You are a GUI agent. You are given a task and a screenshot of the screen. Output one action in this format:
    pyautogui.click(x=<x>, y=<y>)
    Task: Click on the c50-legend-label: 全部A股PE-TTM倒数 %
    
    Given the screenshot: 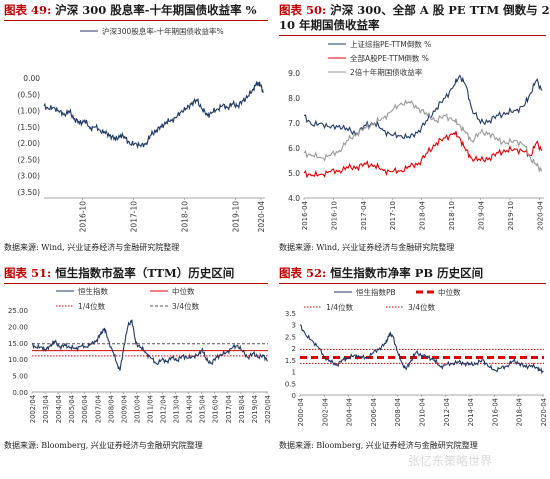 What is the action you would take?
    pyautogui.click(x=389, y=58)
    